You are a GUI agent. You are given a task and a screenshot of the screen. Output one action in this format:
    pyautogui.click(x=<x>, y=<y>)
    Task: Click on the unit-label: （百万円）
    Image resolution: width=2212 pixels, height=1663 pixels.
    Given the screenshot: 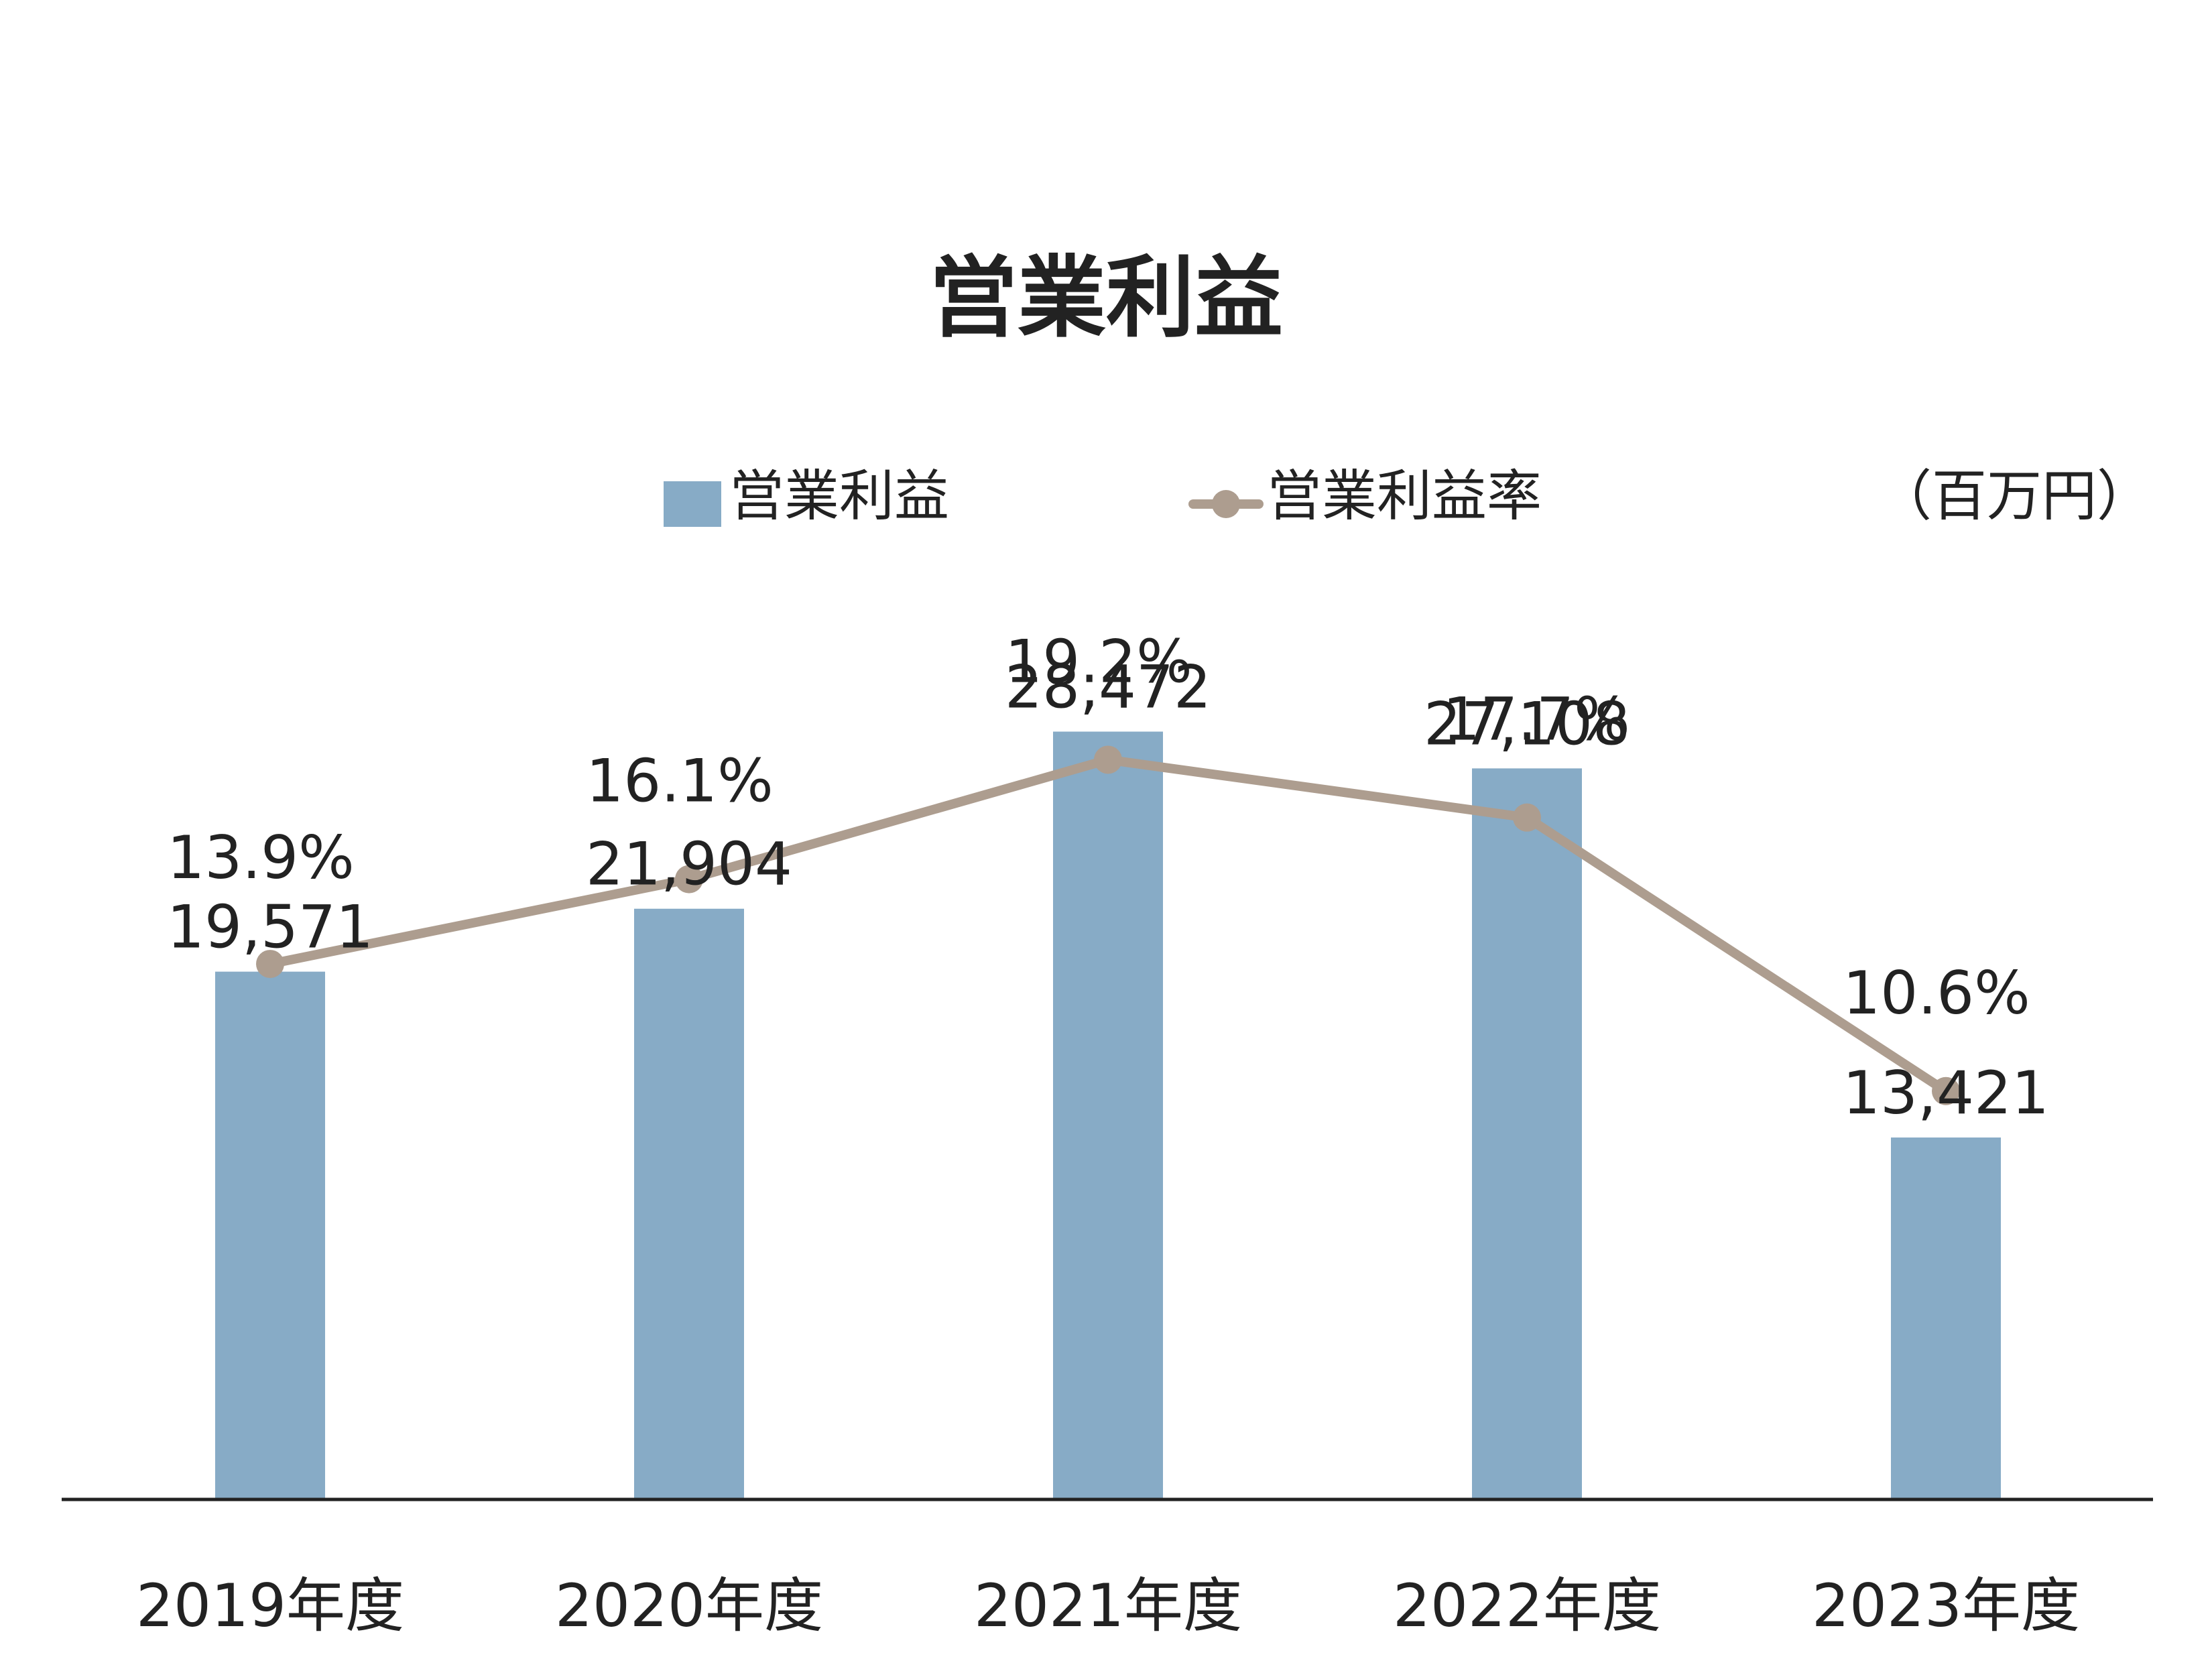 What is the action you would take?
    pyautogui.click(x=2014, y=496)
    